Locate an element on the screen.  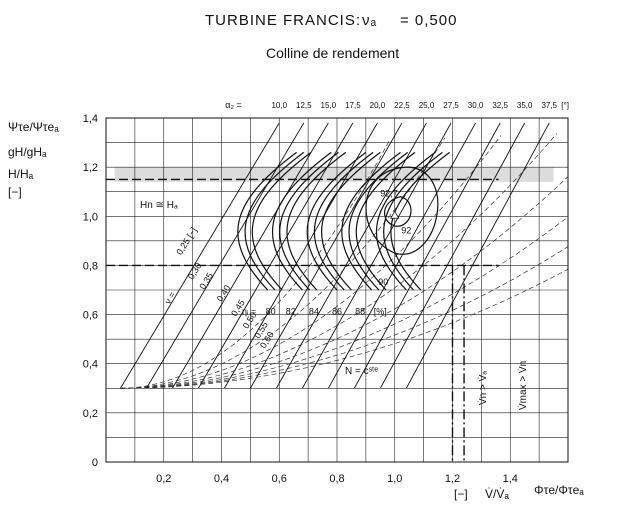
alpha-label: 32,5 is located at coordinates (500, 105).